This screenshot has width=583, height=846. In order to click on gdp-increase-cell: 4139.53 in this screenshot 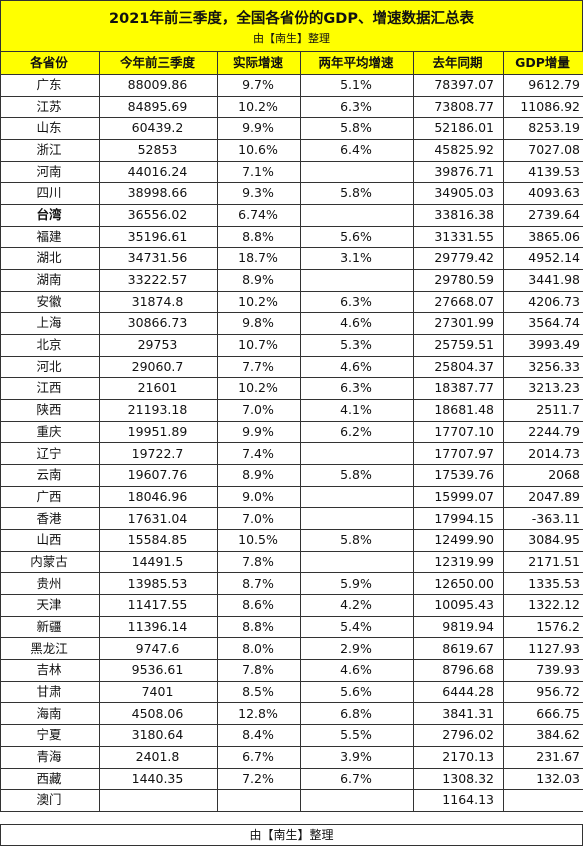, I will do `click(543, 172)`.